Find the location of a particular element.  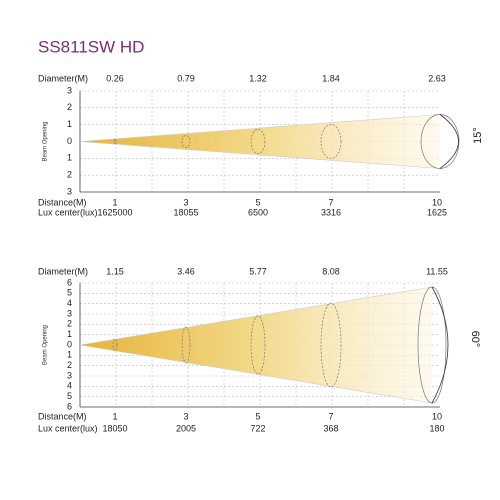

lux-value: 6500 is located at coordinates (258, 212).